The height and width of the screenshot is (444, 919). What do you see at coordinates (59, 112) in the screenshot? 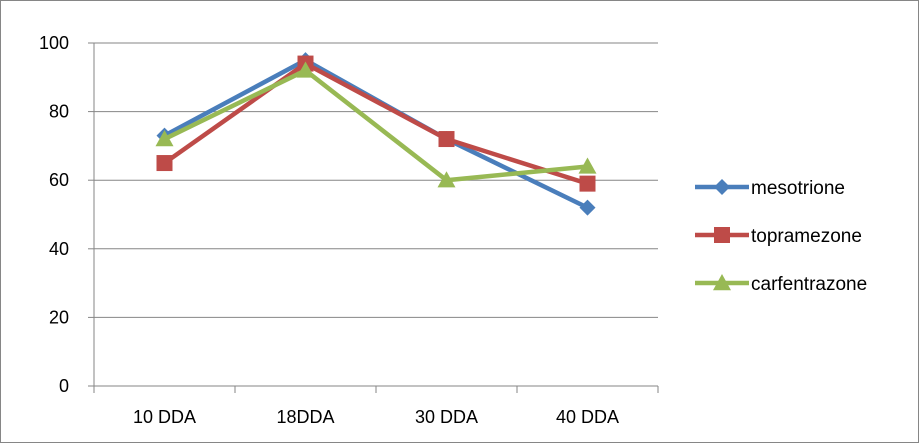
I see `y-tick-label: 80` at bounding box center [59, 112].